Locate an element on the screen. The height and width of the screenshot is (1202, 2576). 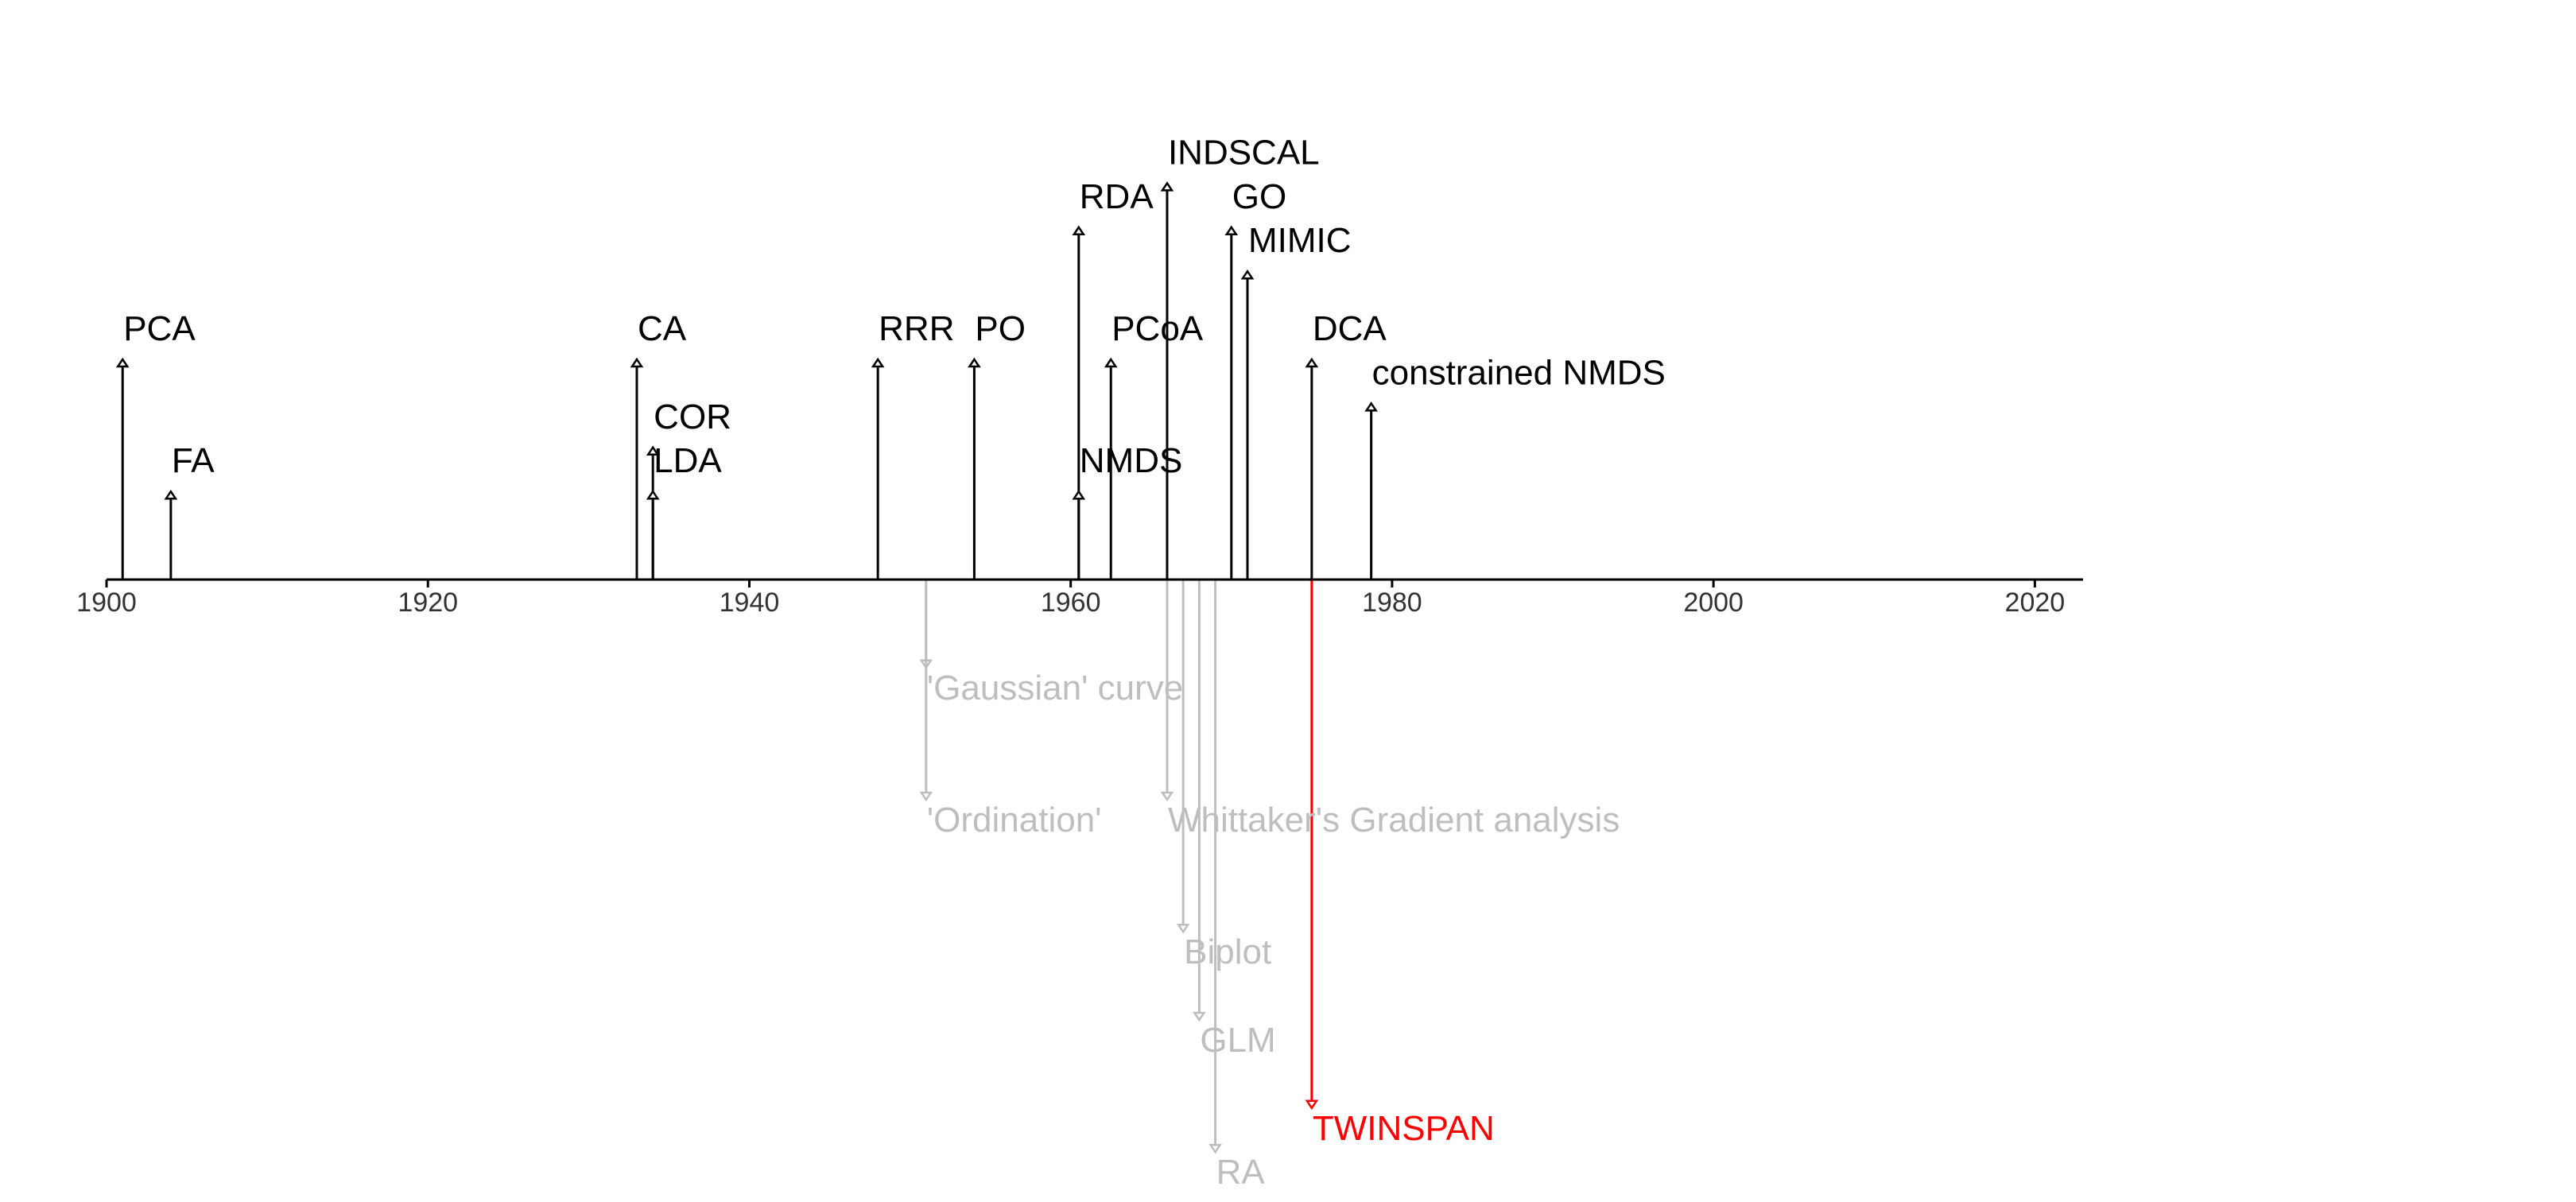
x-axis: 1900 1920 1940 1960 1980 2000 2020 is located at coordinates (1080, 598).